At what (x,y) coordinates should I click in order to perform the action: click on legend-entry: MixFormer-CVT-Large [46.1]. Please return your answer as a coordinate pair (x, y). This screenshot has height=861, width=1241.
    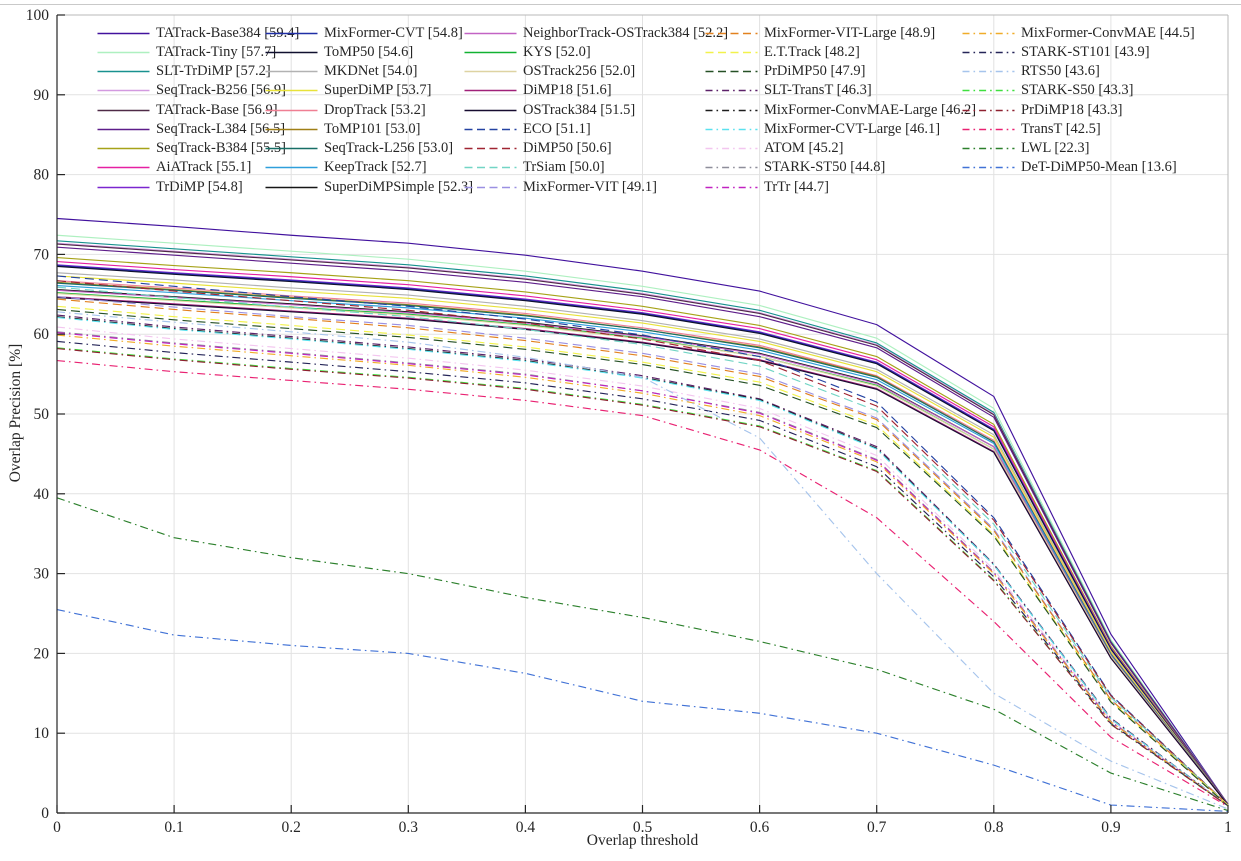
    Looking at the image, I should click on (822, 129).